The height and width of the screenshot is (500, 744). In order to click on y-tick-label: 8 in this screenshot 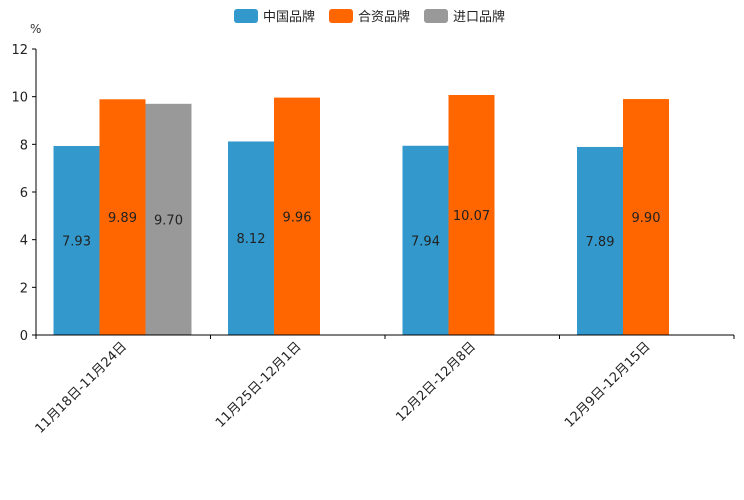, I will do `click(24, 145)`.